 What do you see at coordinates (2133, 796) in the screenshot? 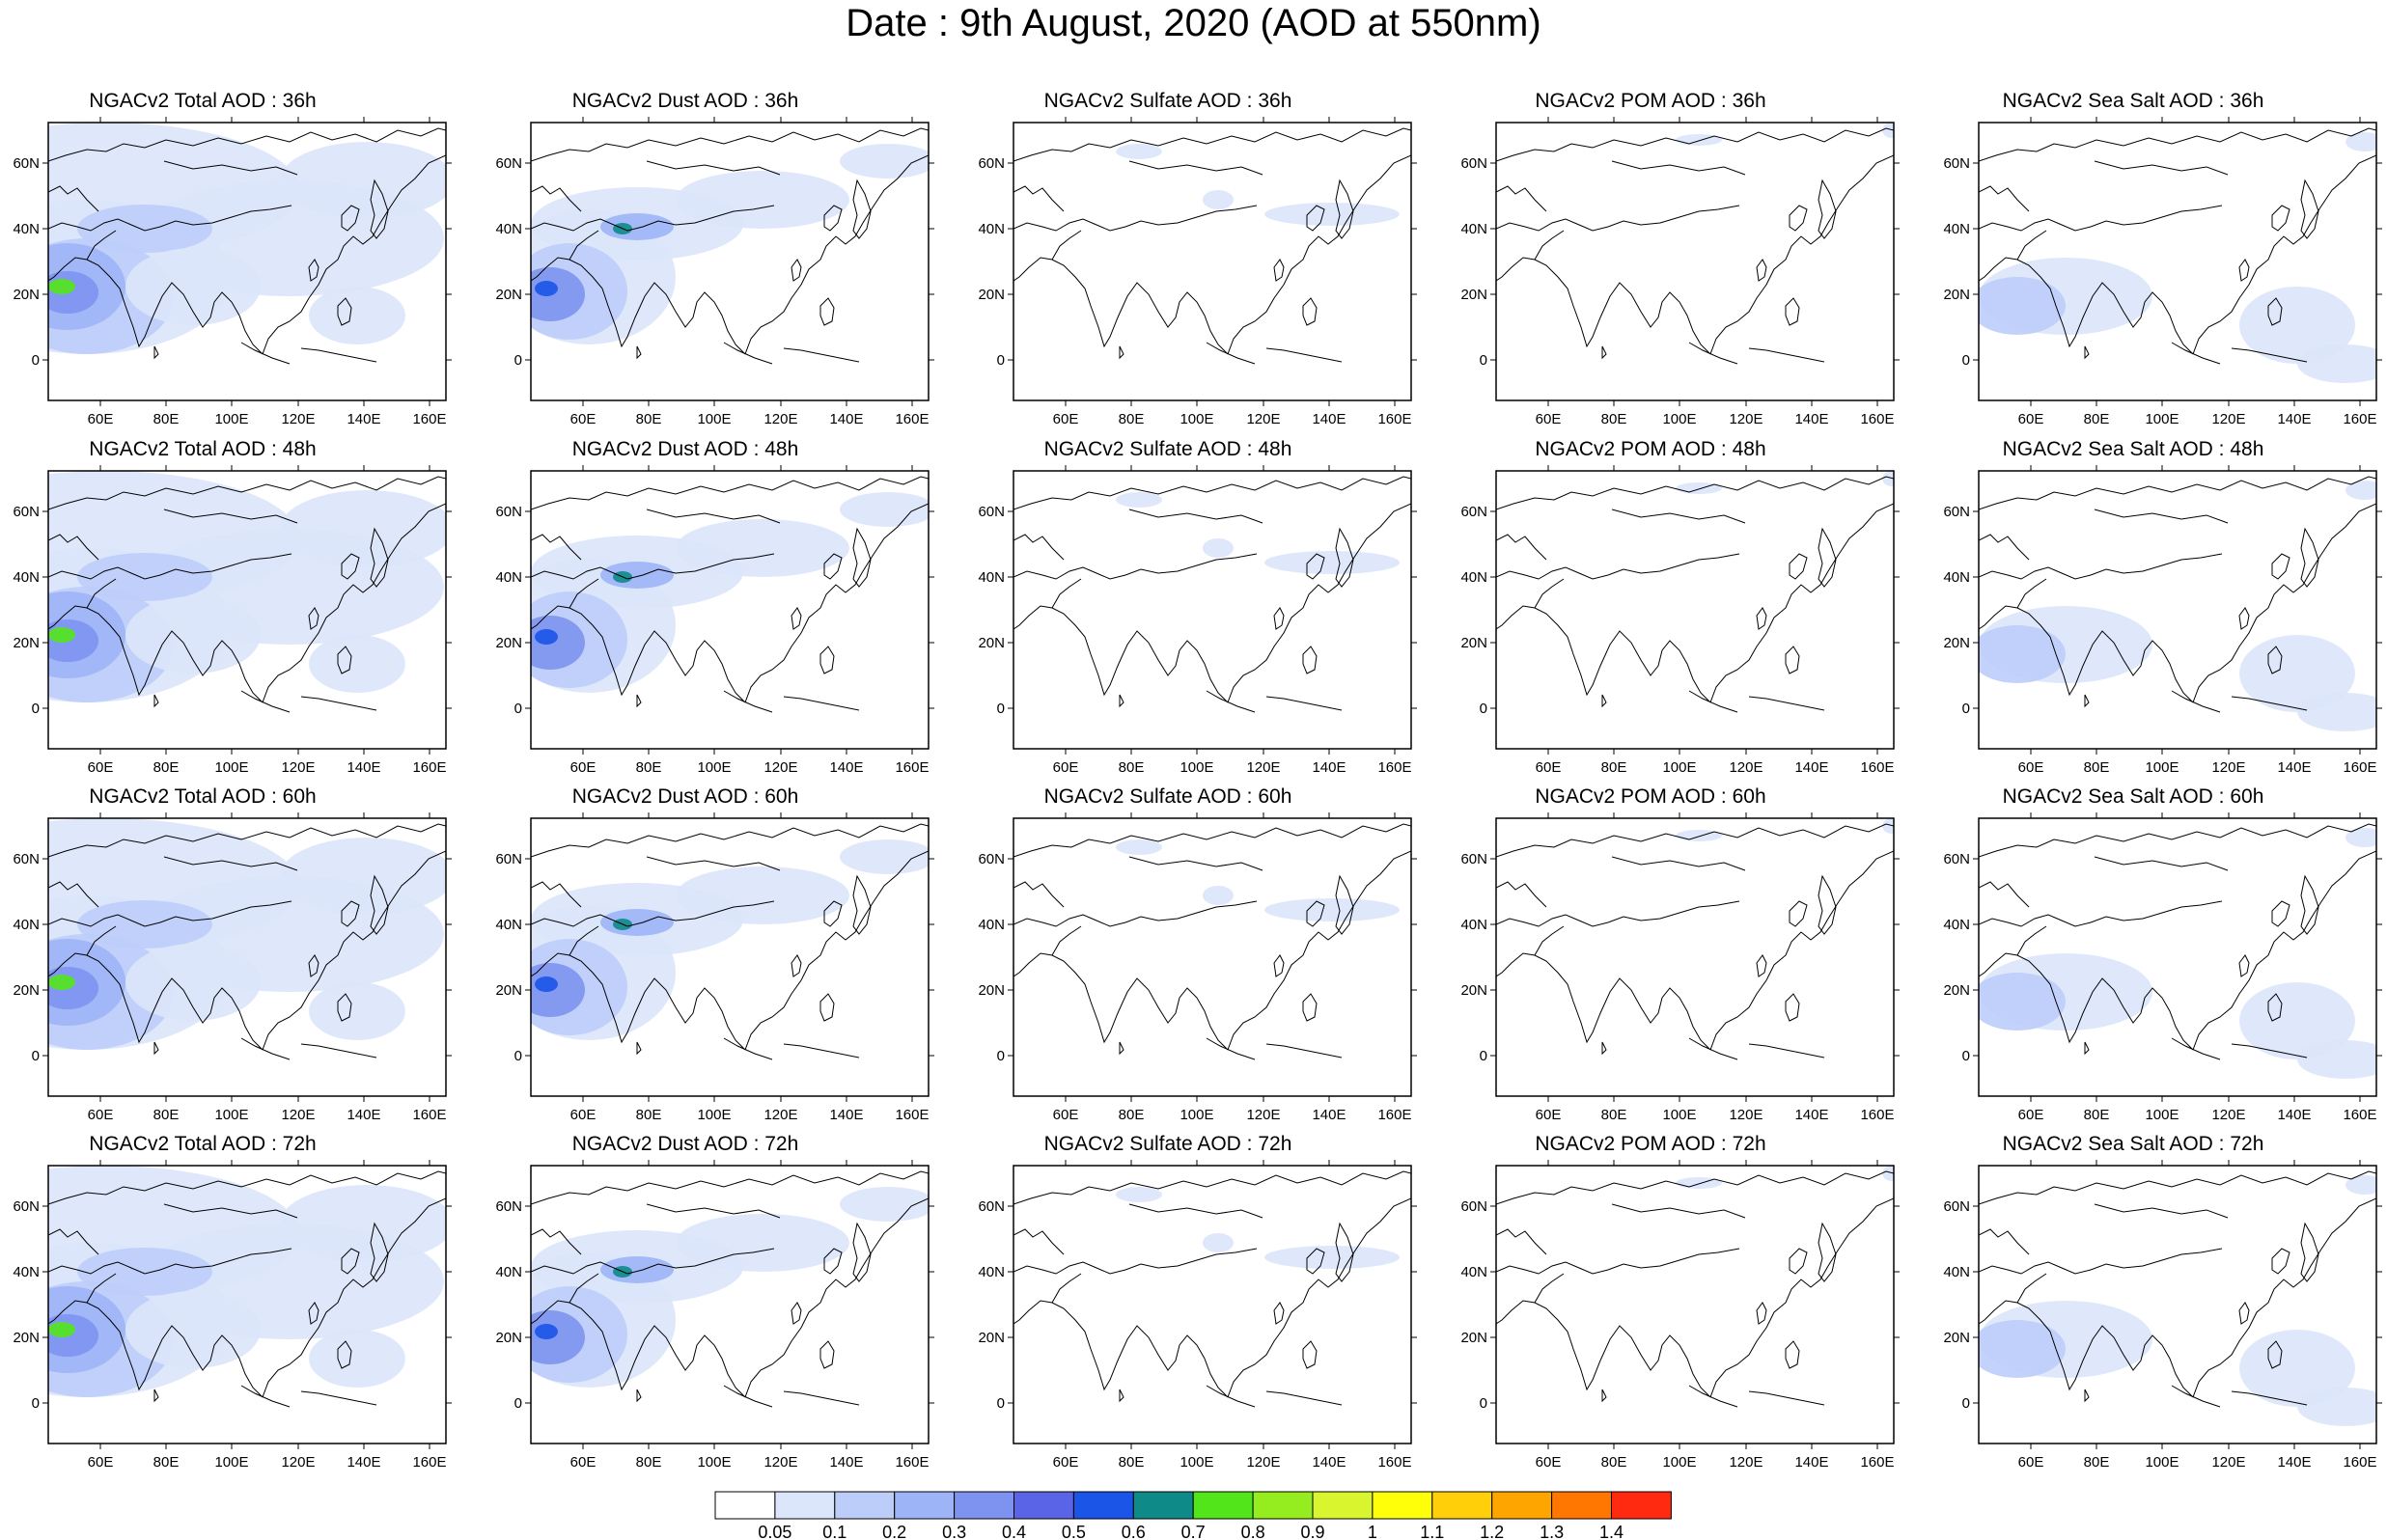
I see `panel-title: NGACv2 Sea Salt AOD : 60h` at bounding box center [2133, 796].